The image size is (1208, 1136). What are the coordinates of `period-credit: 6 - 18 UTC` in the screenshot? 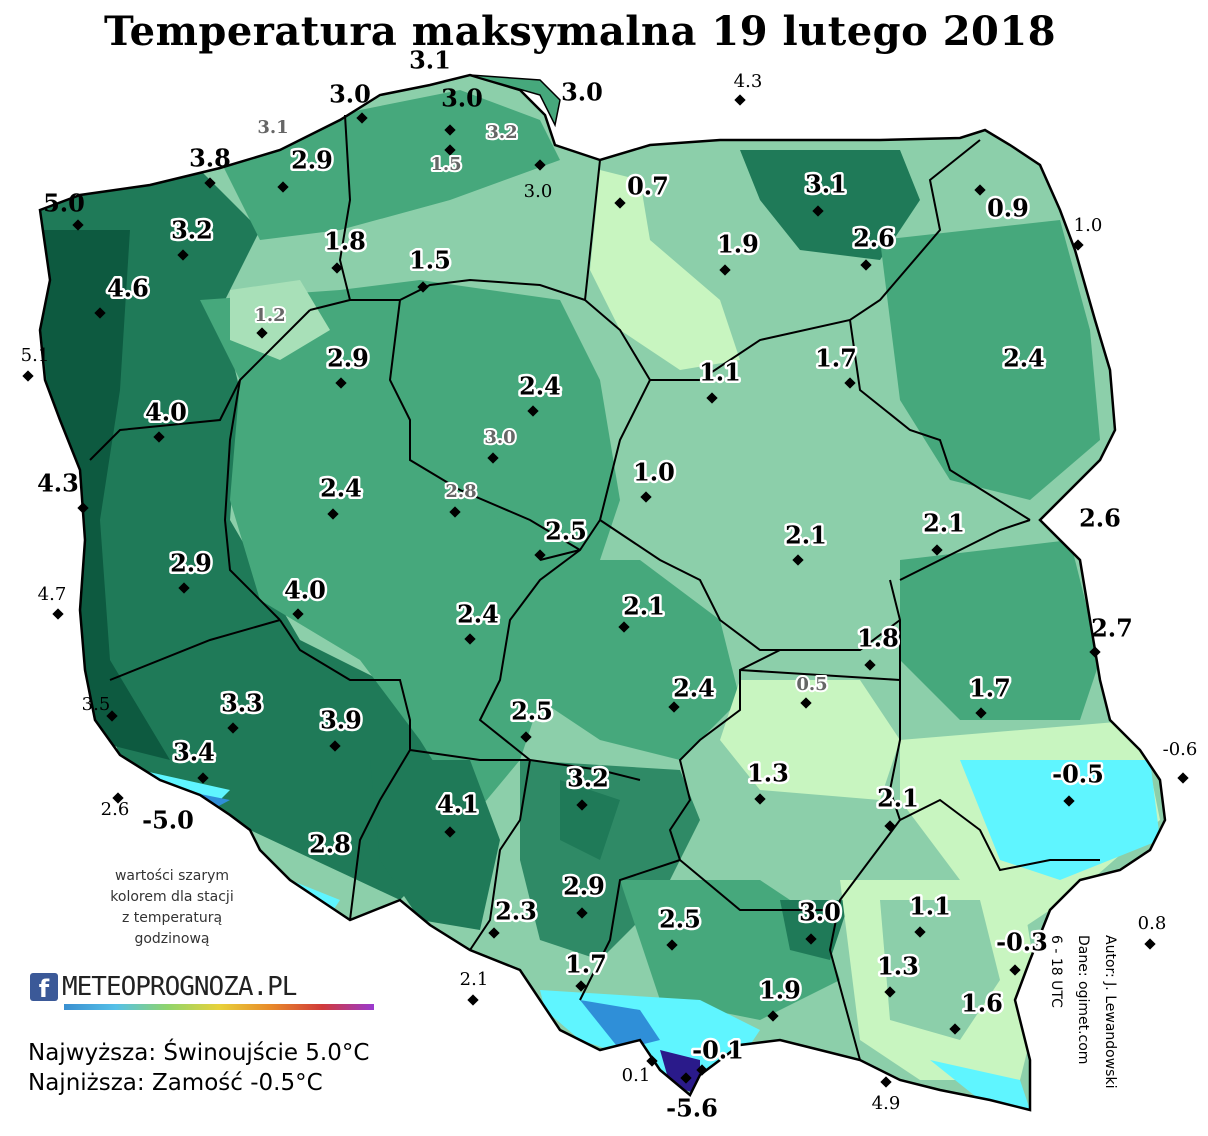 It's located at (1056, 971).